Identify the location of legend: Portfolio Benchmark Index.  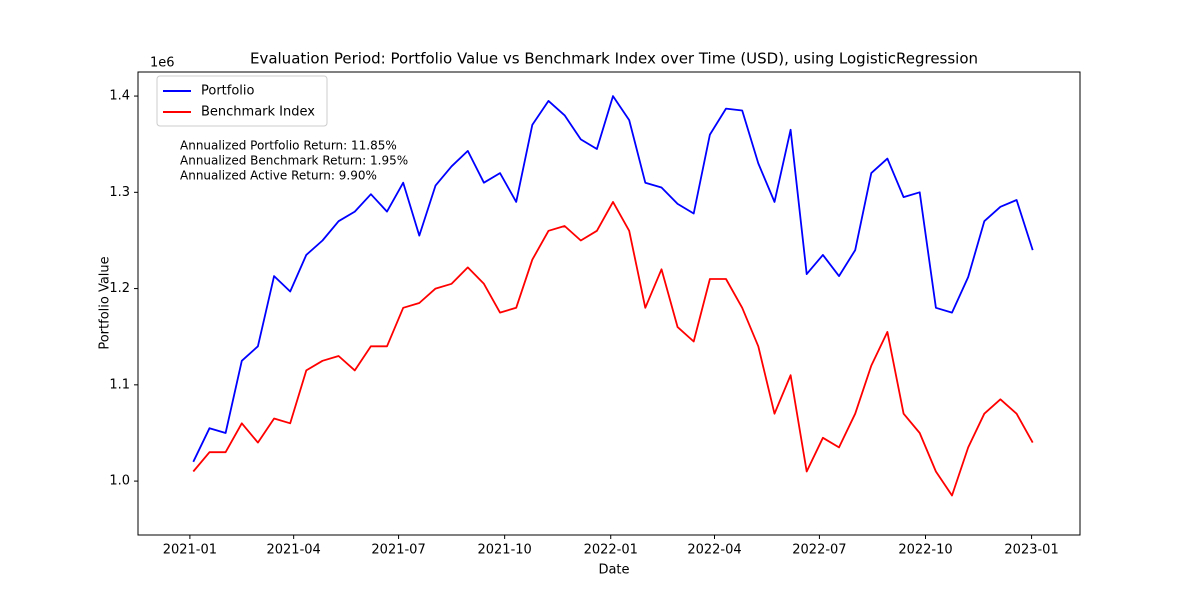
(242, 101).